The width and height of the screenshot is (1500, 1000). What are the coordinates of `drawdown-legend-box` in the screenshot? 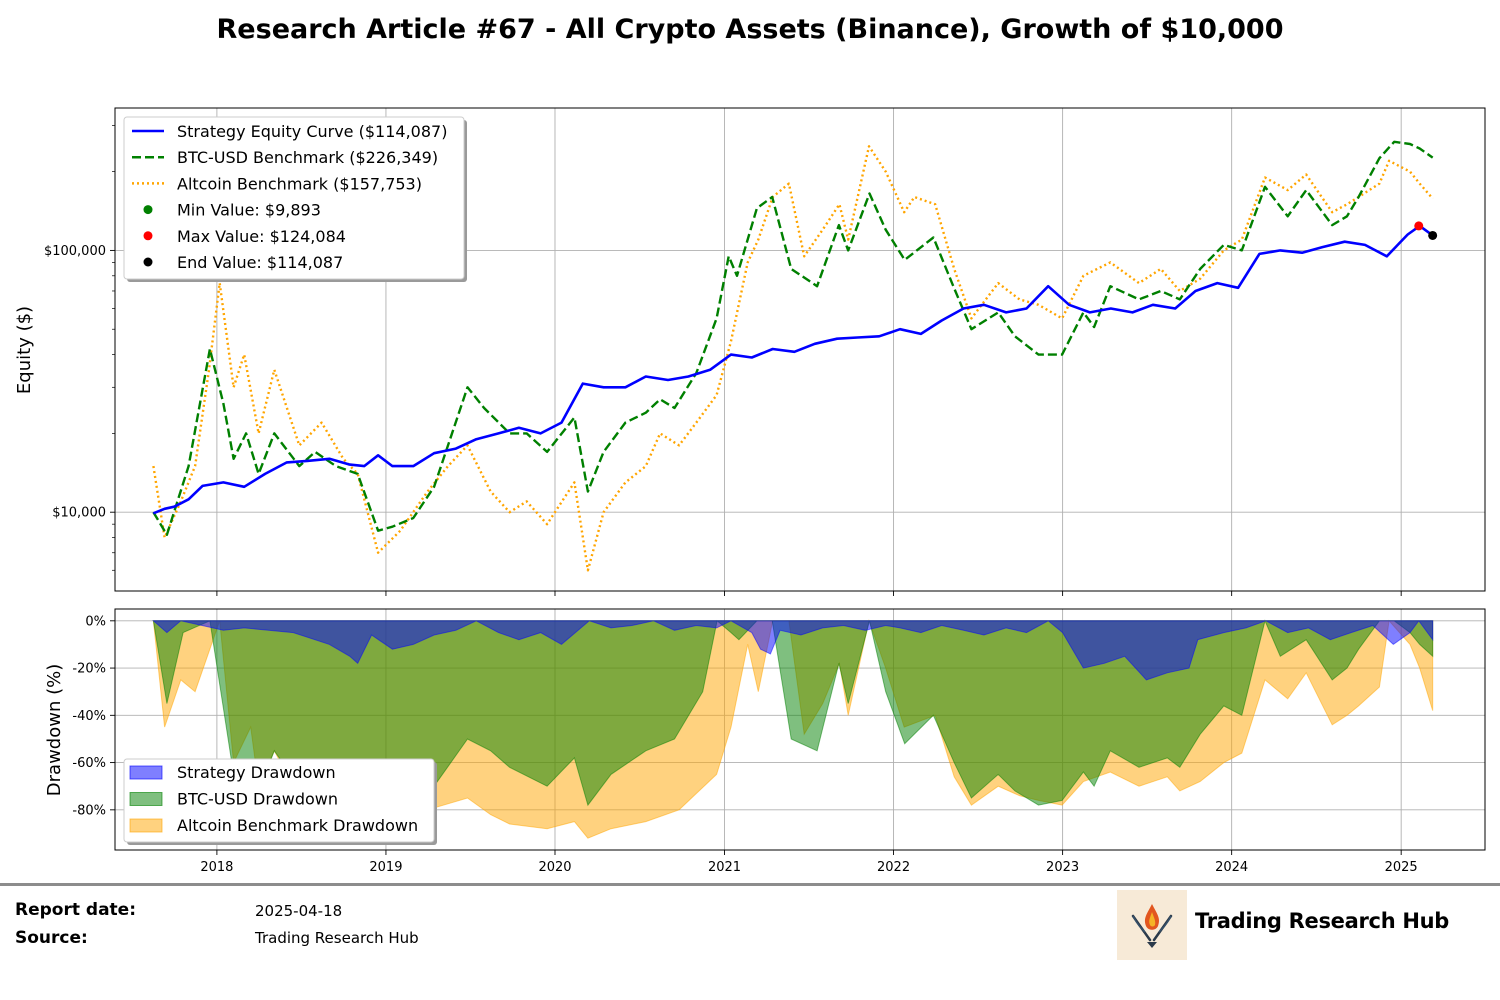 It's located at (279, 800).